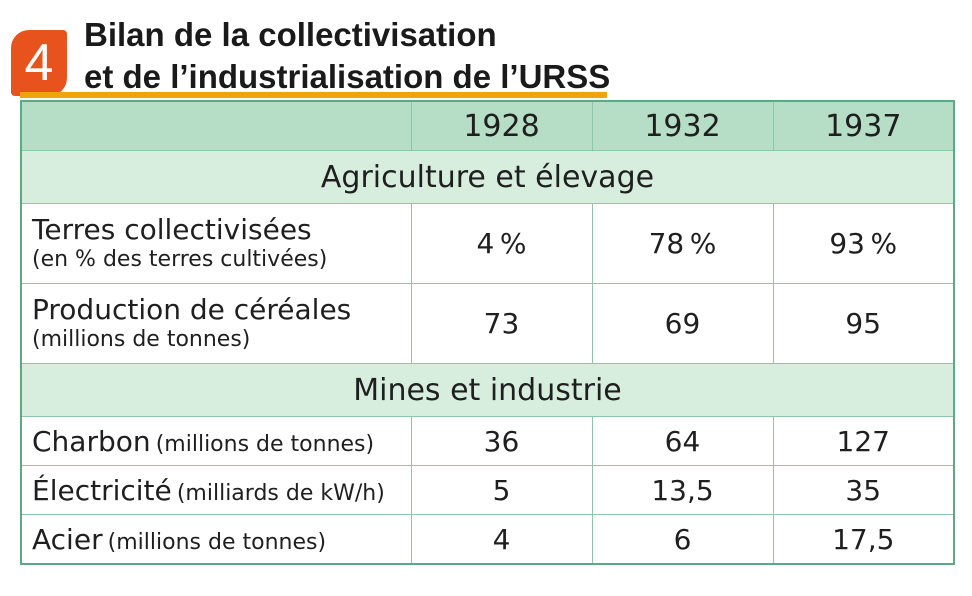 Image resolution: width=972 pixels, height=596 pixels. I want to click on table-cell: 73, so click(501, 323).